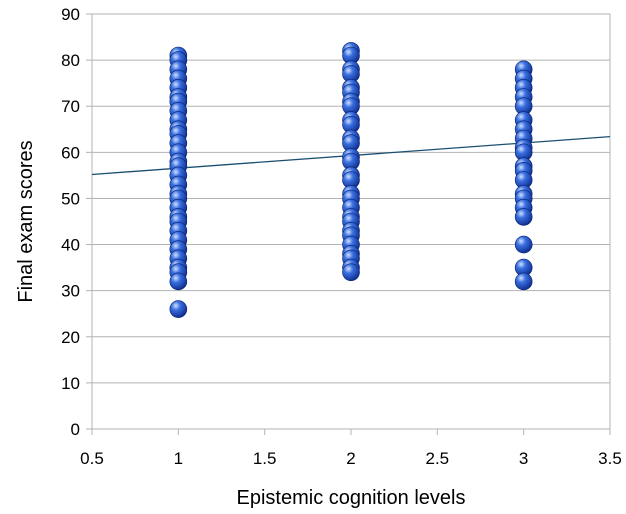 This screenshot has width=626, height=514. Describe the element at coordinates (70, 337) in the screenshot. I see `y-tick-label: 20` at that location.